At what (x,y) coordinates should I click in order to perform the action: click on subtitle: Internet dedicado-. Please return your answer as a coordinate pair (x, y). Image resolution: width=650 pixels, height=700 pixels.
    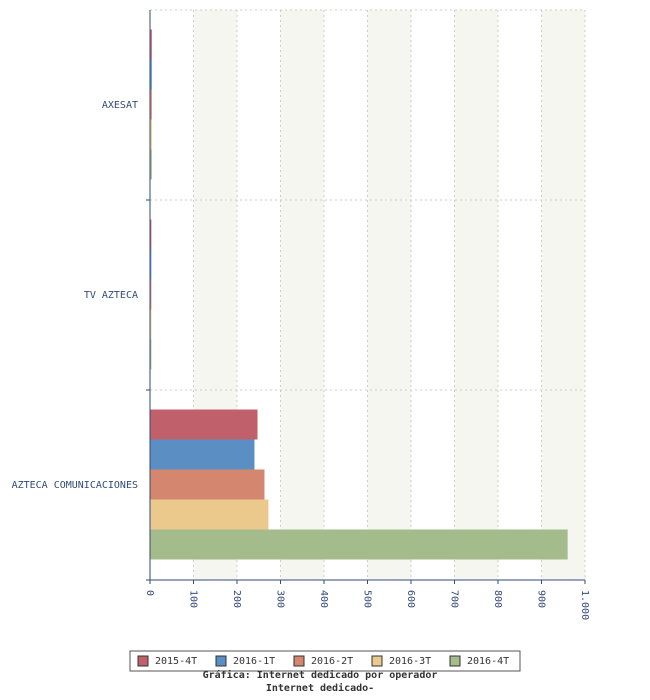
    Looking at the image, I should click on (320, 688).